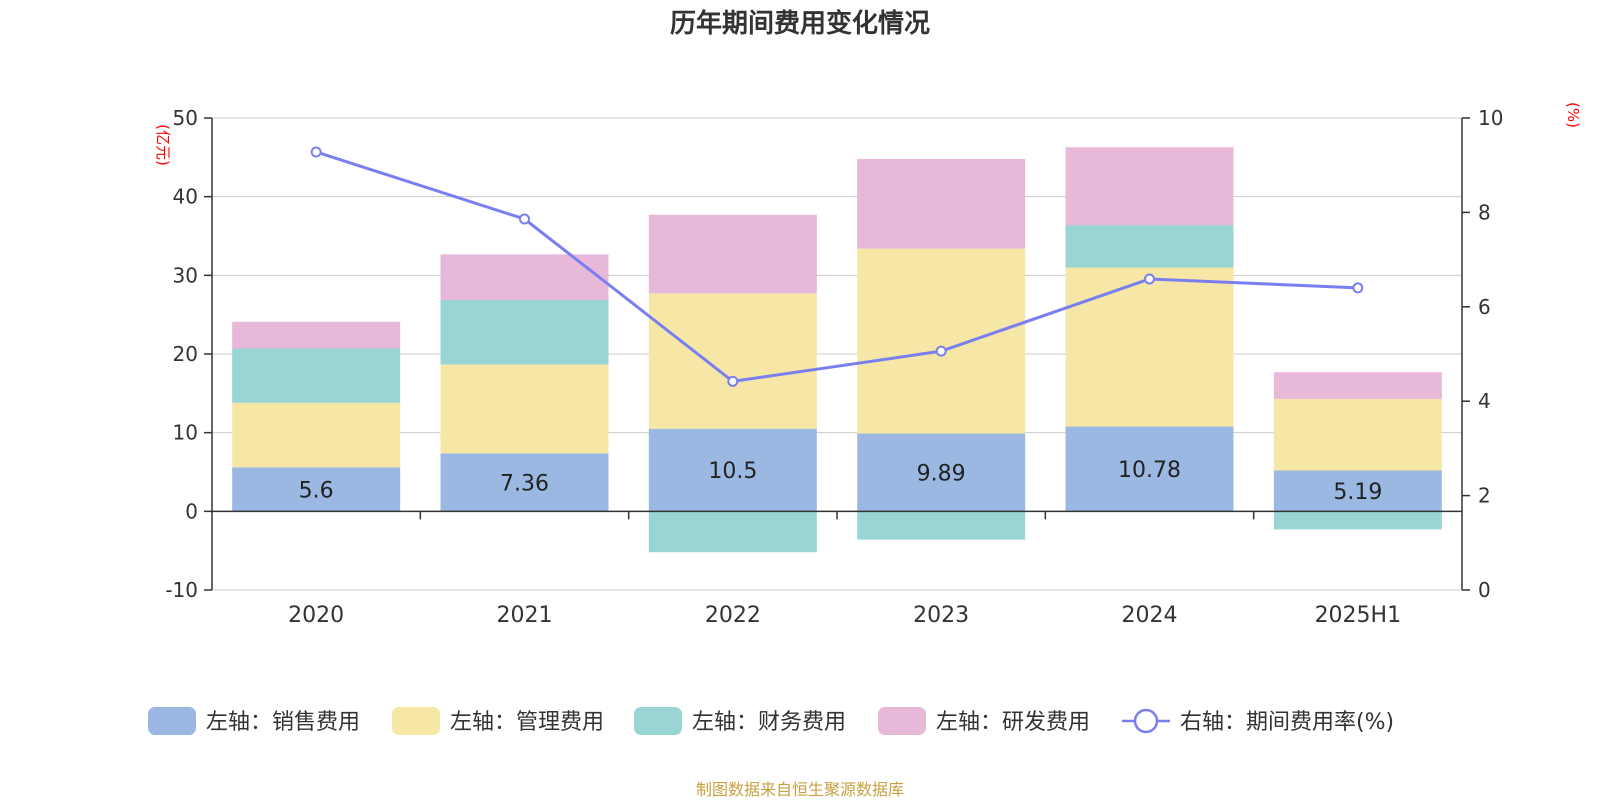  What do you see at coordinates (185, 354) in the screenshot?
I see `left-axis-tick-label: 20` at bounding box center [185, 354].